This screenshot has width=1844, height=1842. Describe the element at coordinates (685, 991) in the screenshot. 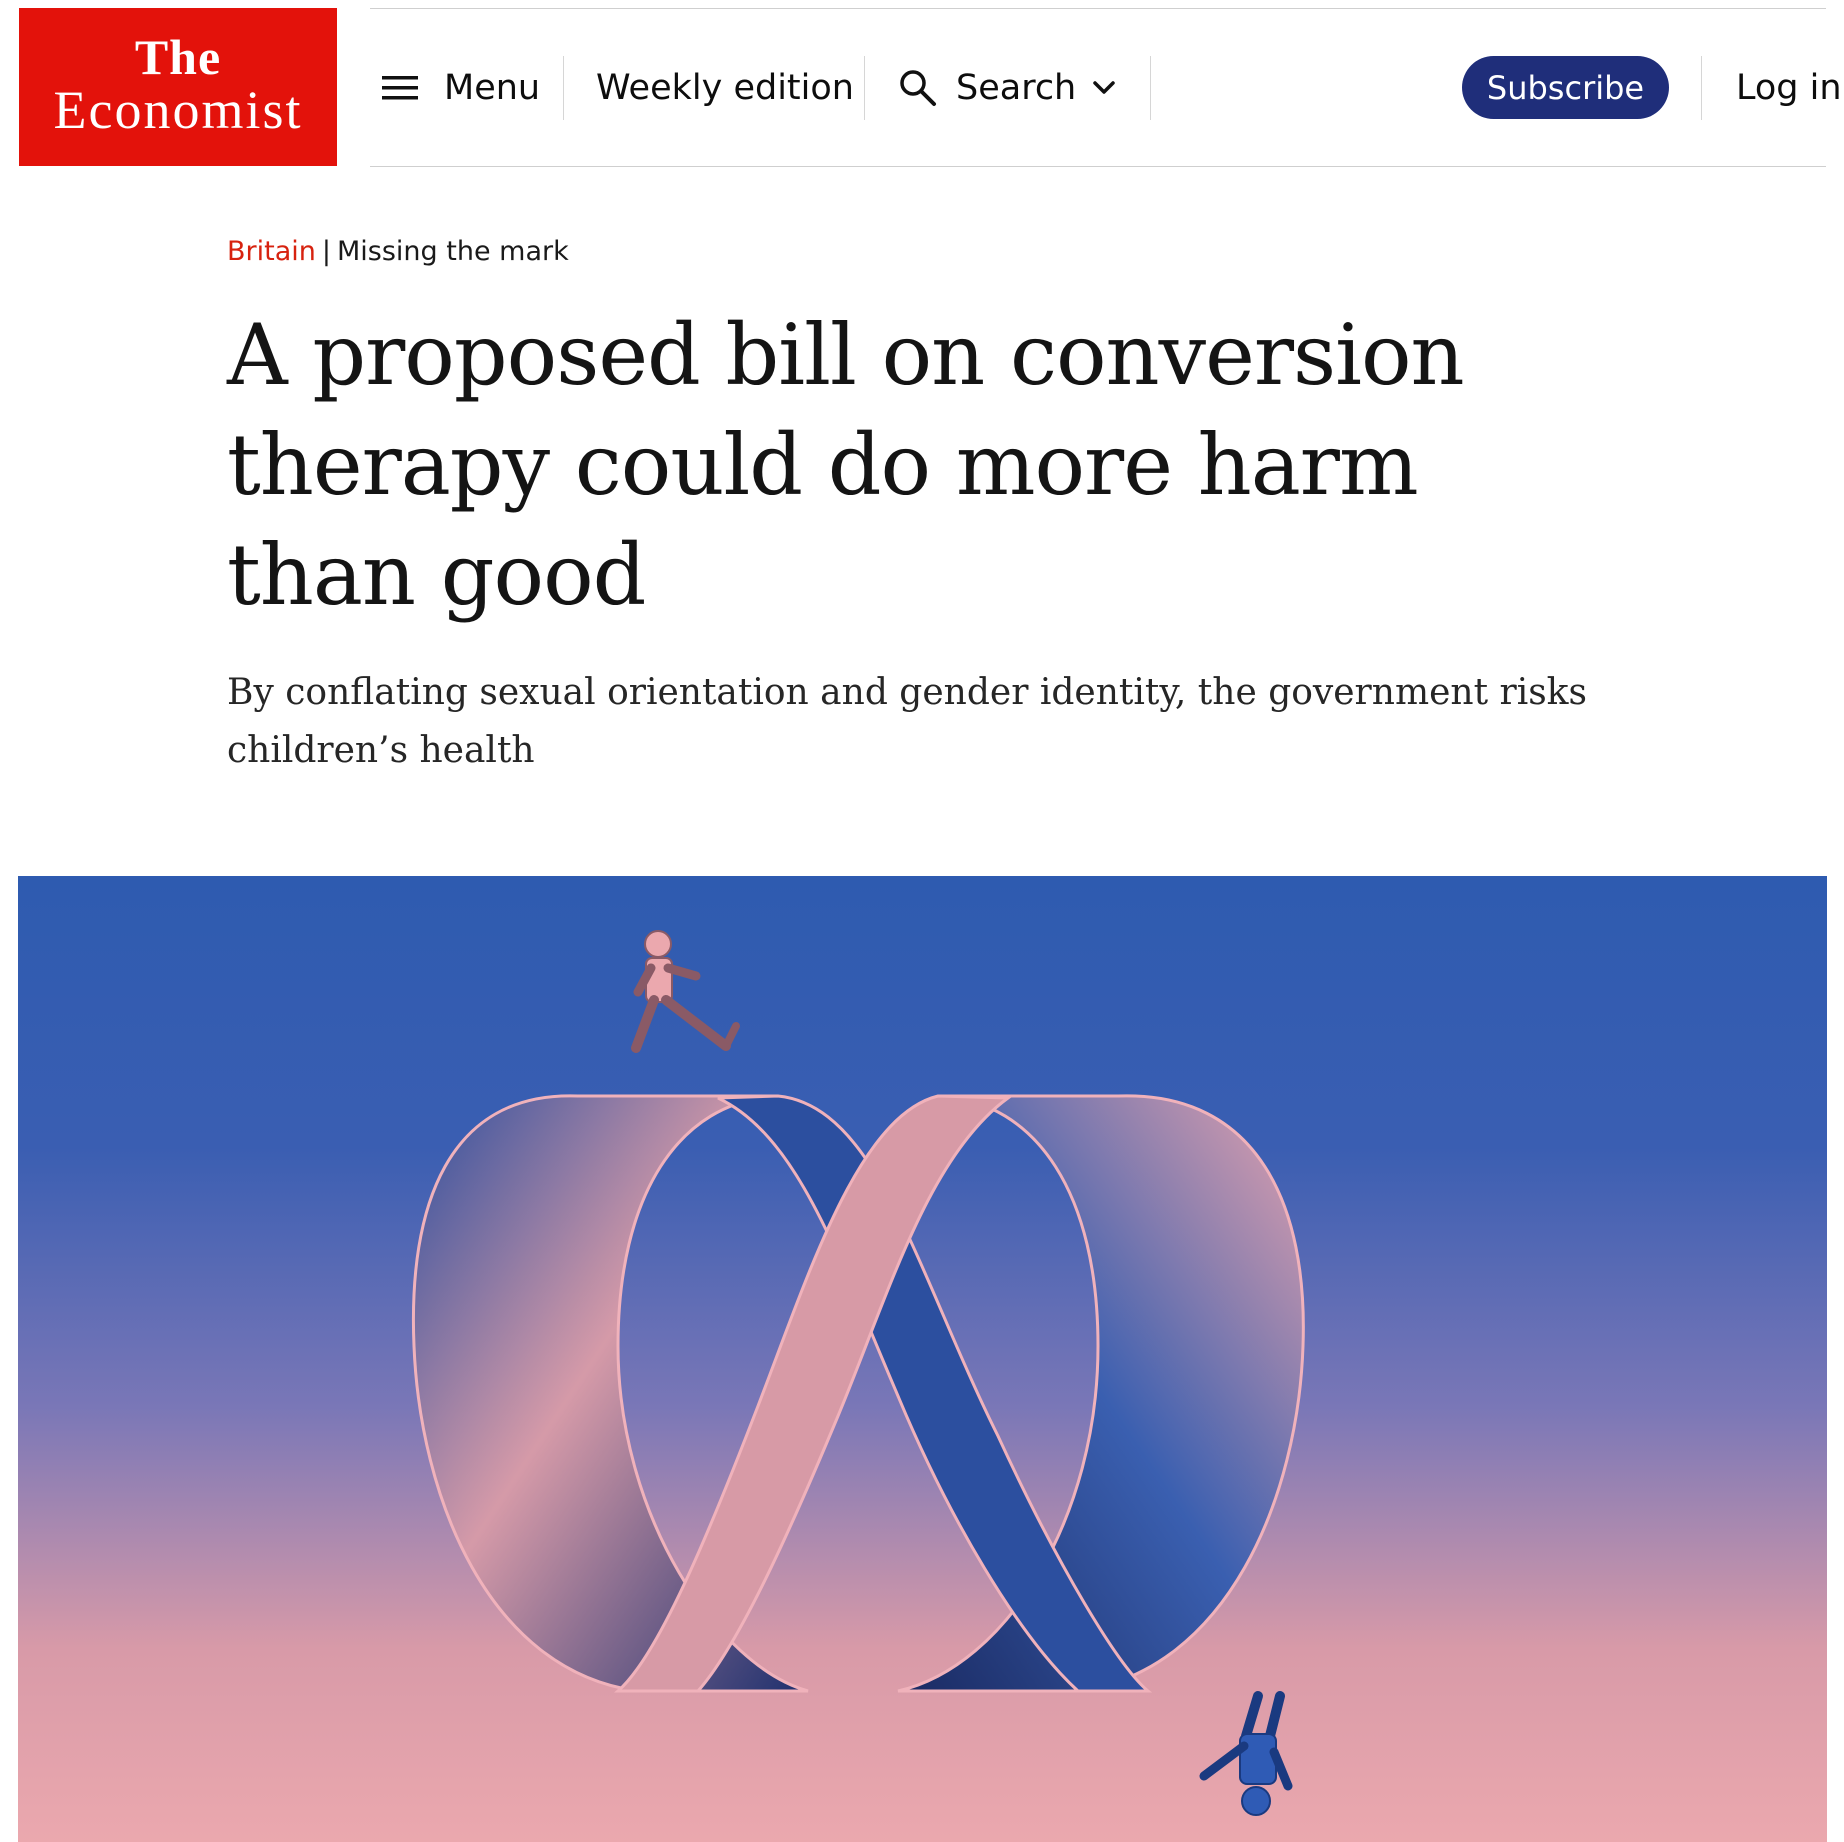

I see `walking-figure` at that location.